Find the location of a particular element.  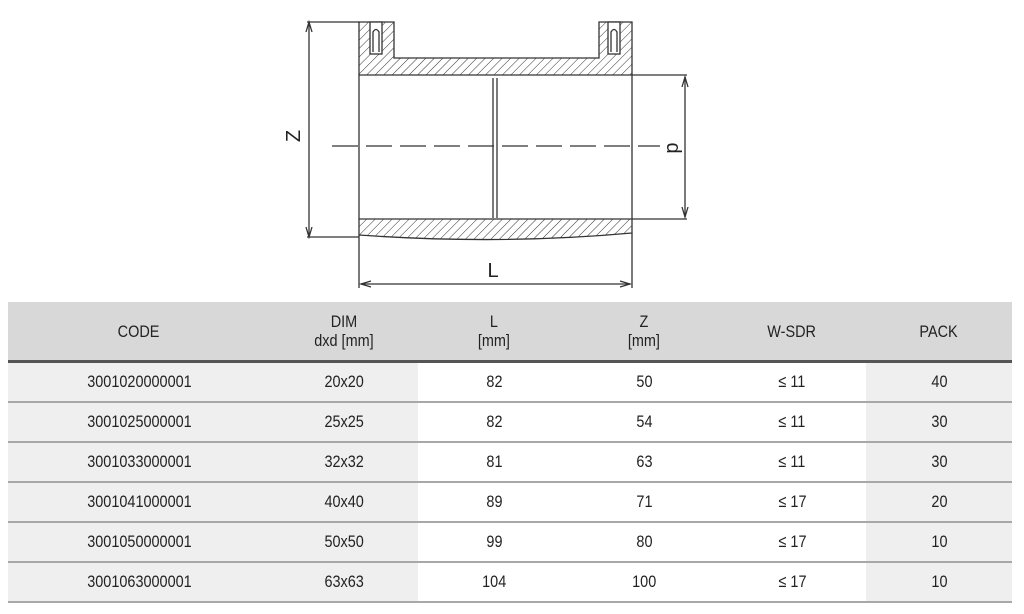

cell-z-value: 50 is located at coordinates (644, 381).